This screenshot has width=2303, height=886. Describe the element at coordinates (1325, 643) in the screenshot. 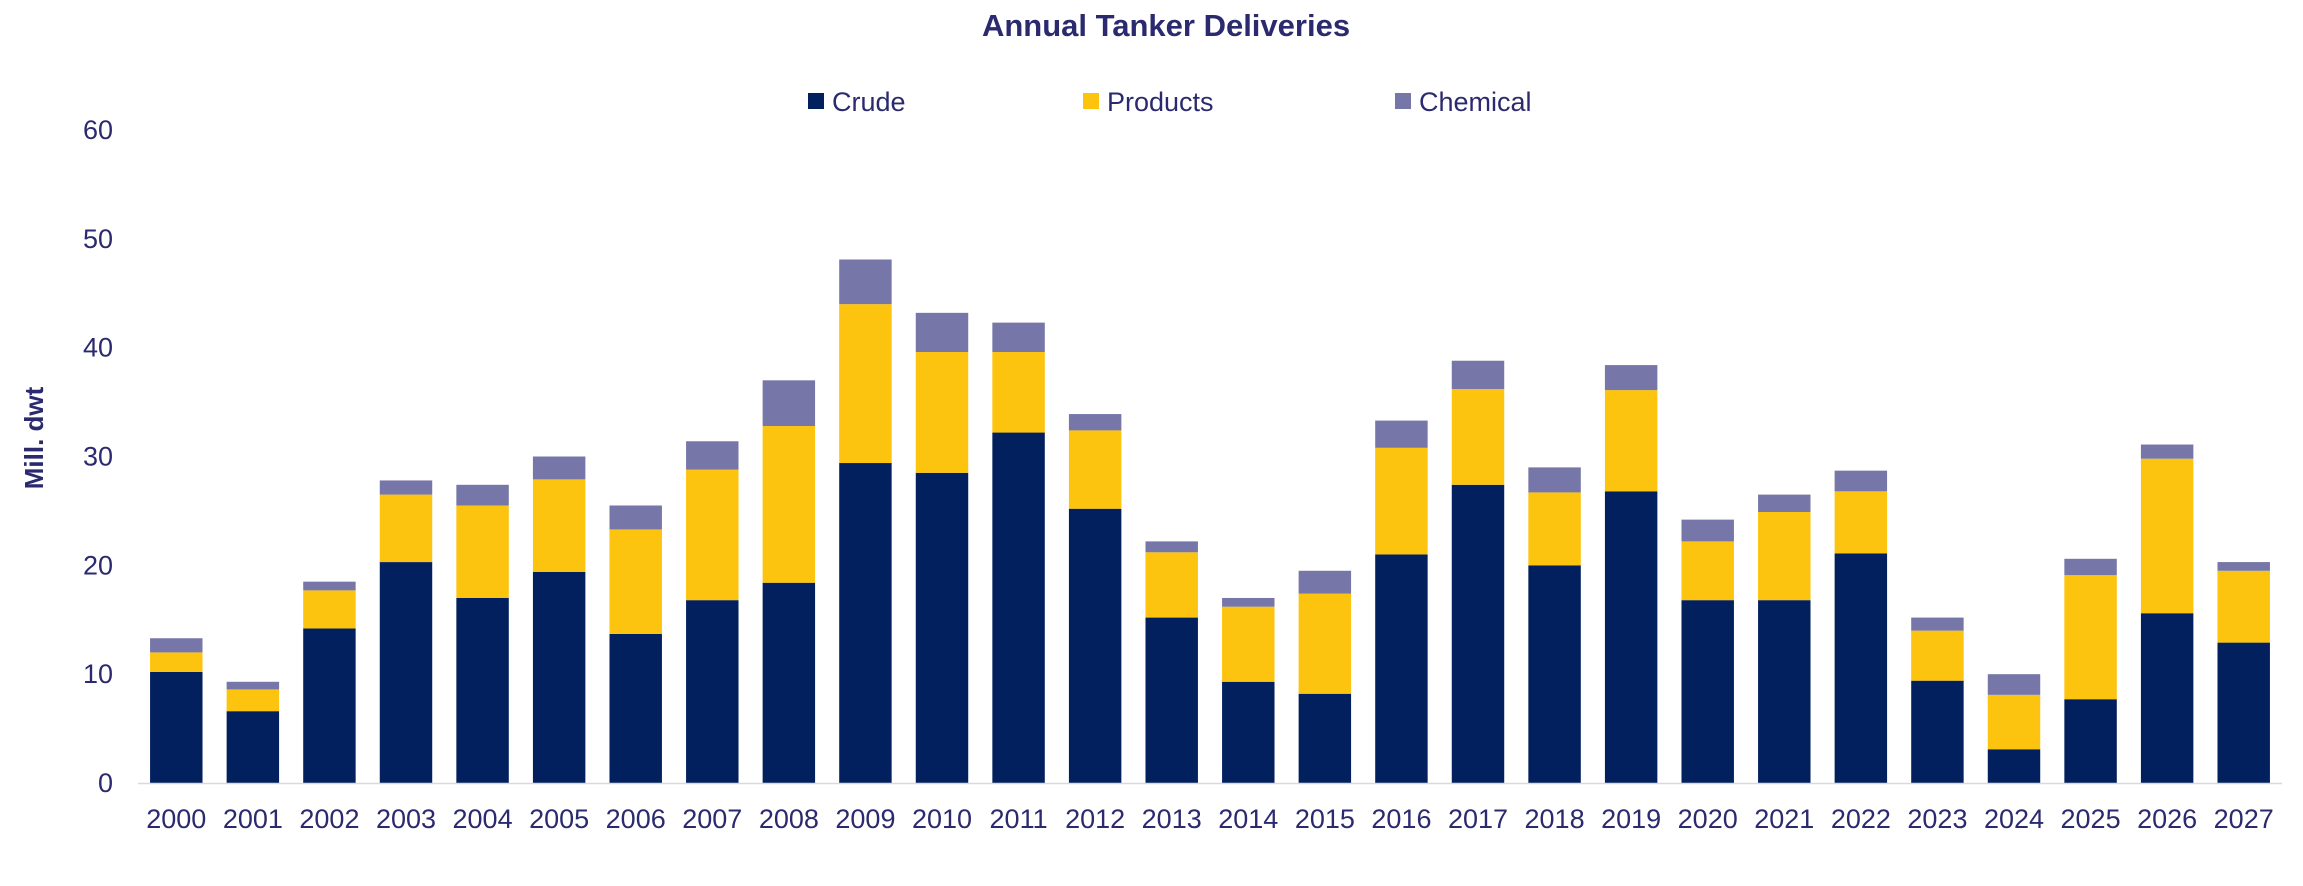

I see `bar-products-2015` at that location.